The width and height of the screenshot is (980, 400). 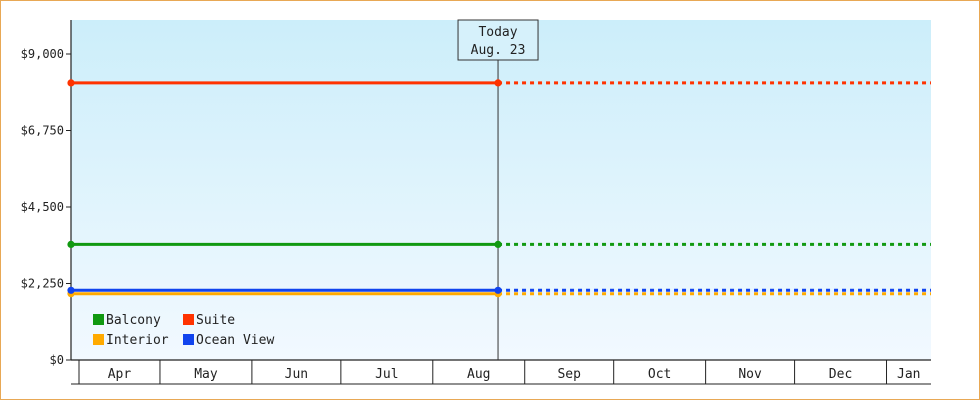 I want to click on month-label: May, so click(x=206, y=374).